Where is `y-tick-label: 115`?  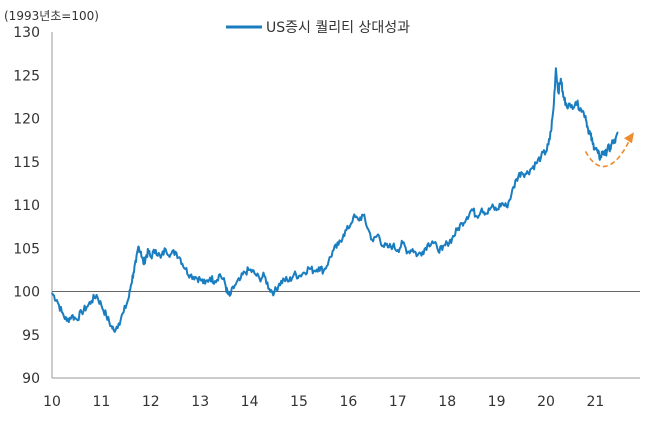
y-tick-label: 115 is located at coordinates (26, 163).